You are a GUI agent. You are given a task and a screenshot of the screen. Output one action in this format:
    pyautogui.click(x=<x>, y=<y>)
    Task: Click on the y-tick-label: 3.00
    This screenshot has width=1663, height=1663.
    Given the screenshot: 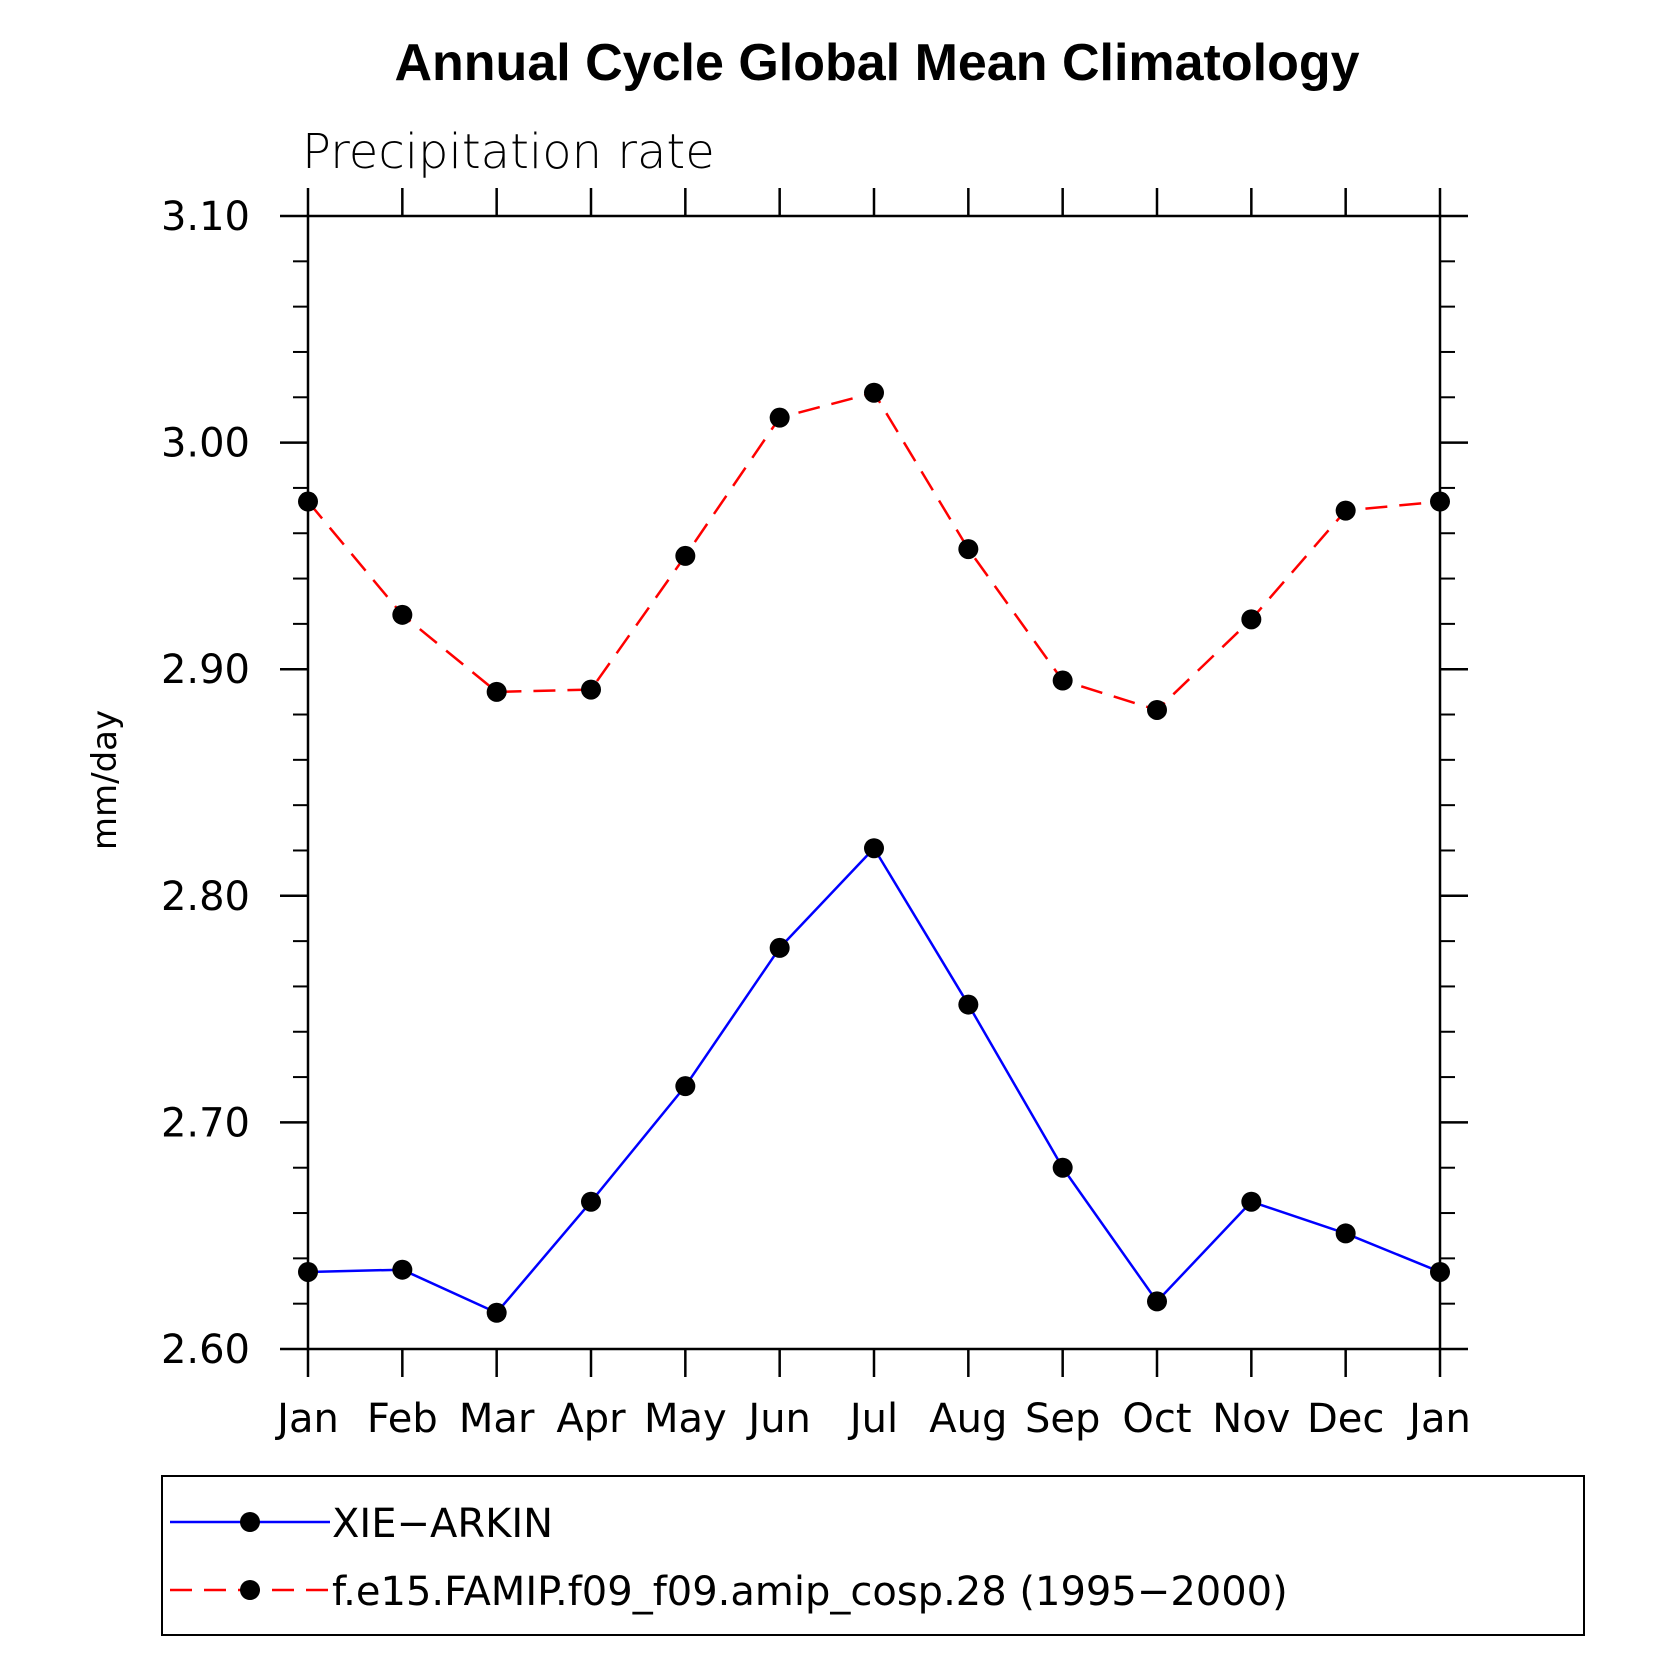 What is the action you would take?
    pyautogui.click(x=205, y=444)
    